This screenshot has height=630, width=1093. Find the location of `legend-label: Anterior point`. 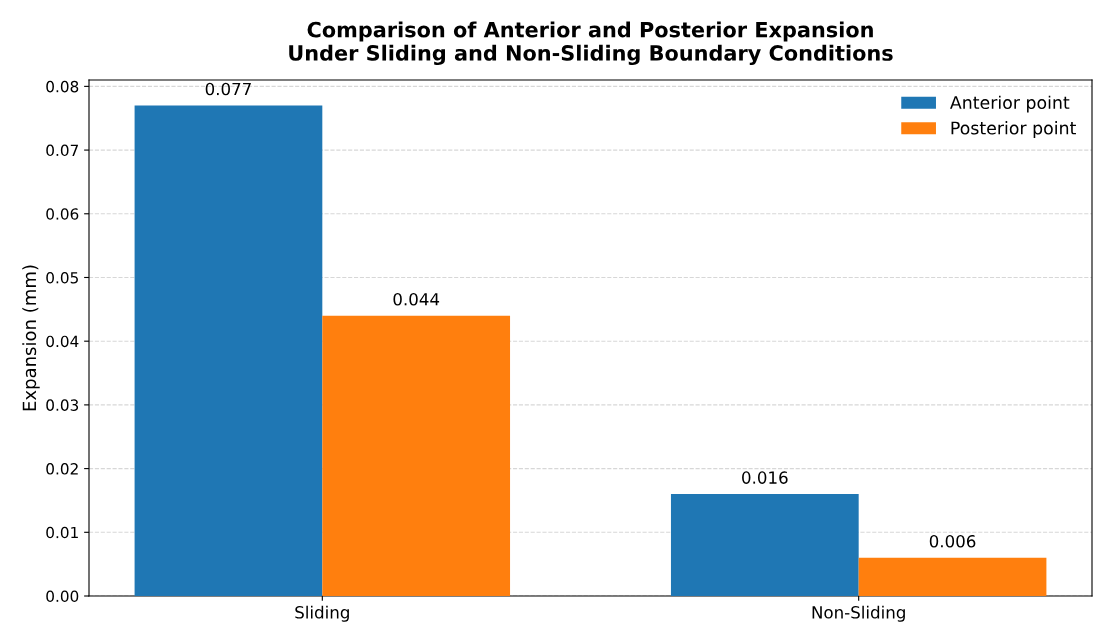

legend-label: Anterior point is located at coordinates (1010, 104).